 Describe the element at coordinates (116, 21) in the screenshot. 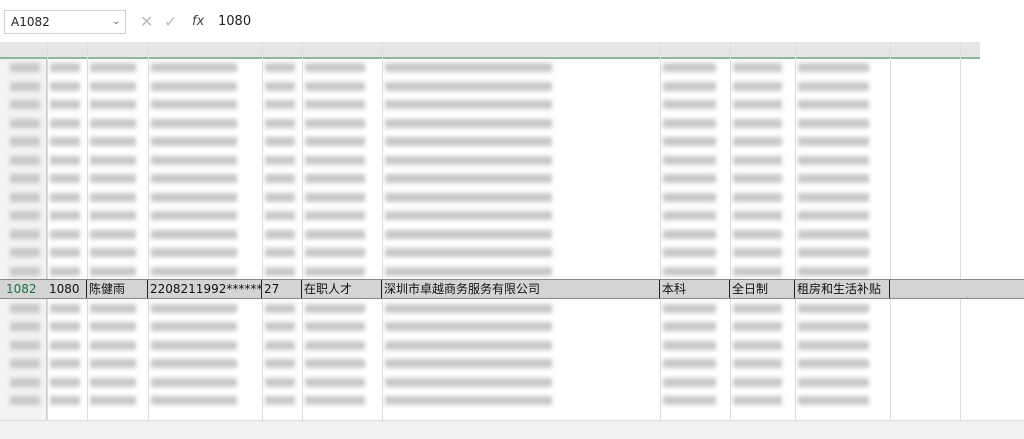

I see `dropdown: ⌄` at that location.